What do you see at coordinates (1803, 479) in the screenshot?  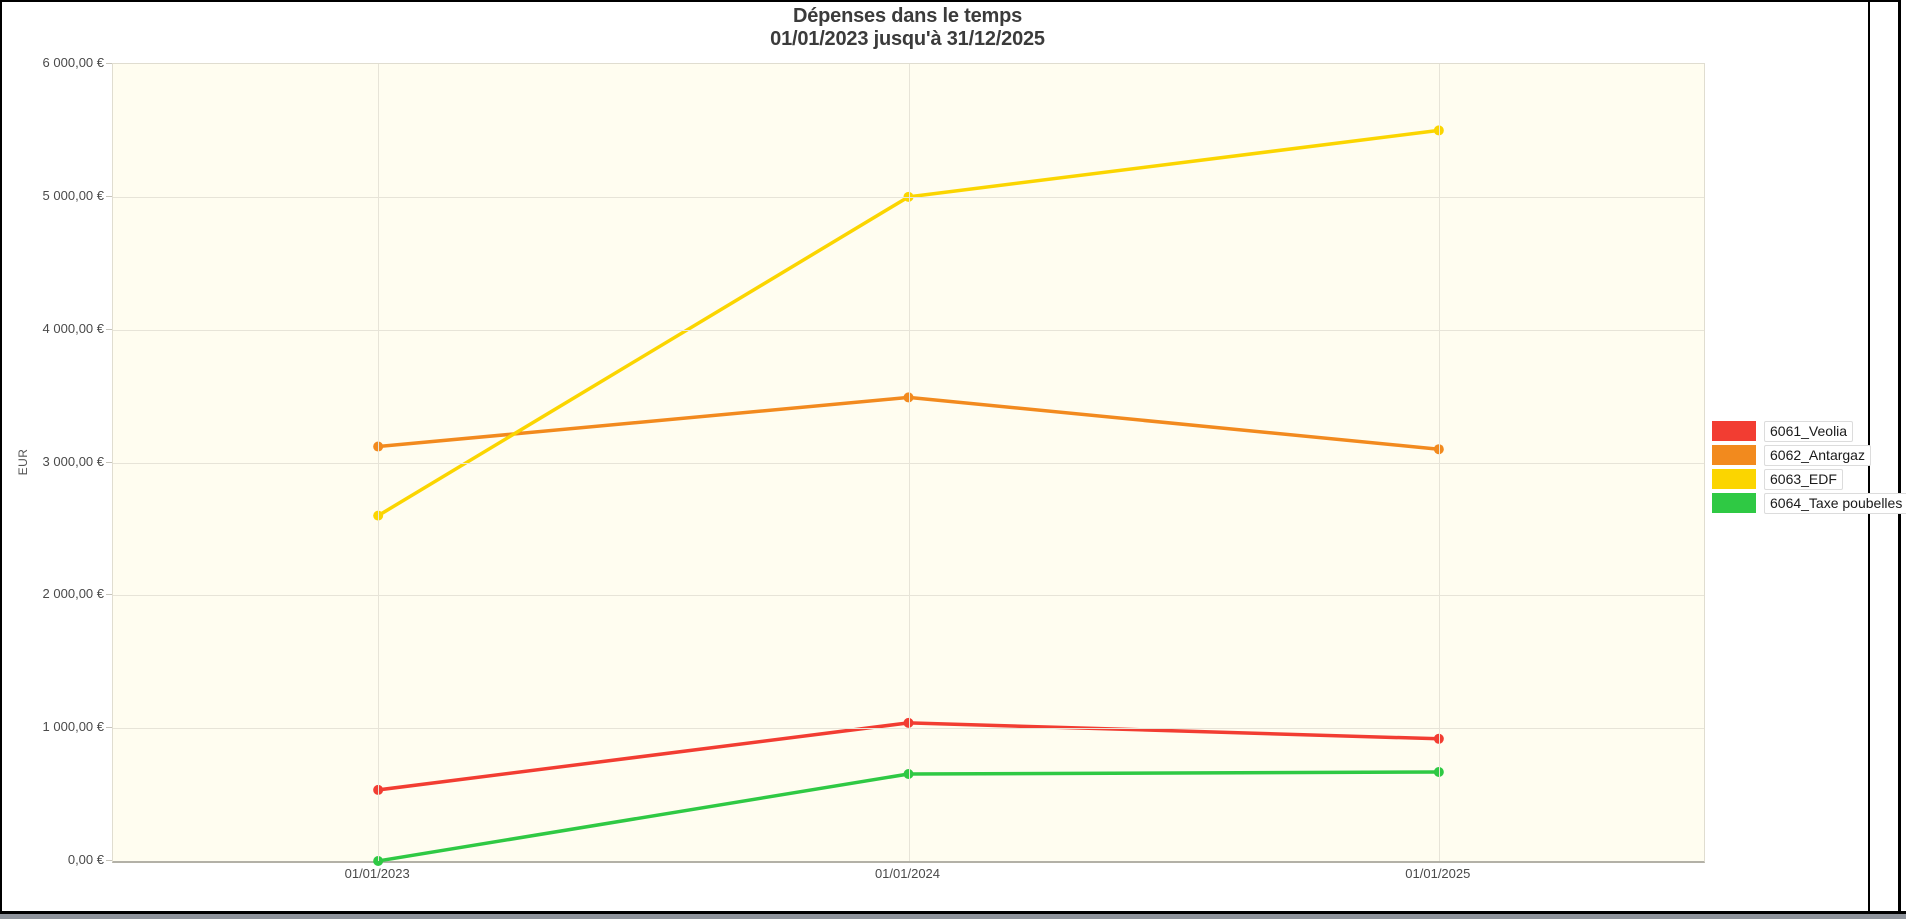 I see `legend-label: 6063_EDF` at bounding box center [1803, 479].